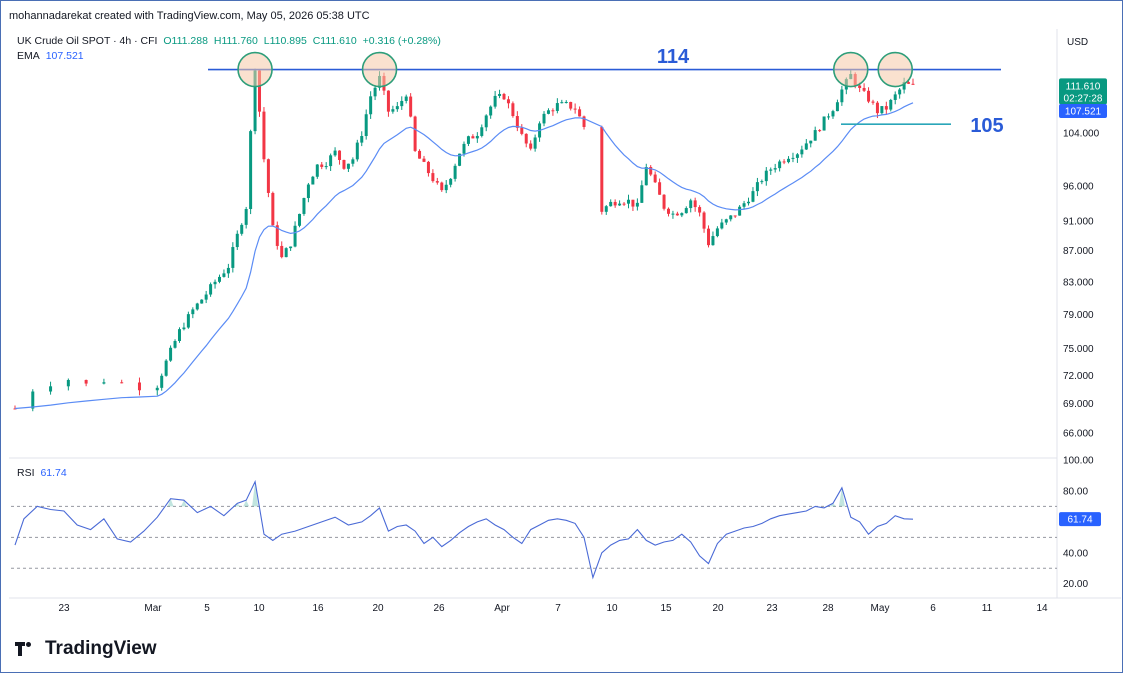 The height and width of the screenshot is (675, 1125). What do you see at coordinates (26, 473) in the screenshot?
I see `rsi-label: RSI` at bounding box center [26, 473].